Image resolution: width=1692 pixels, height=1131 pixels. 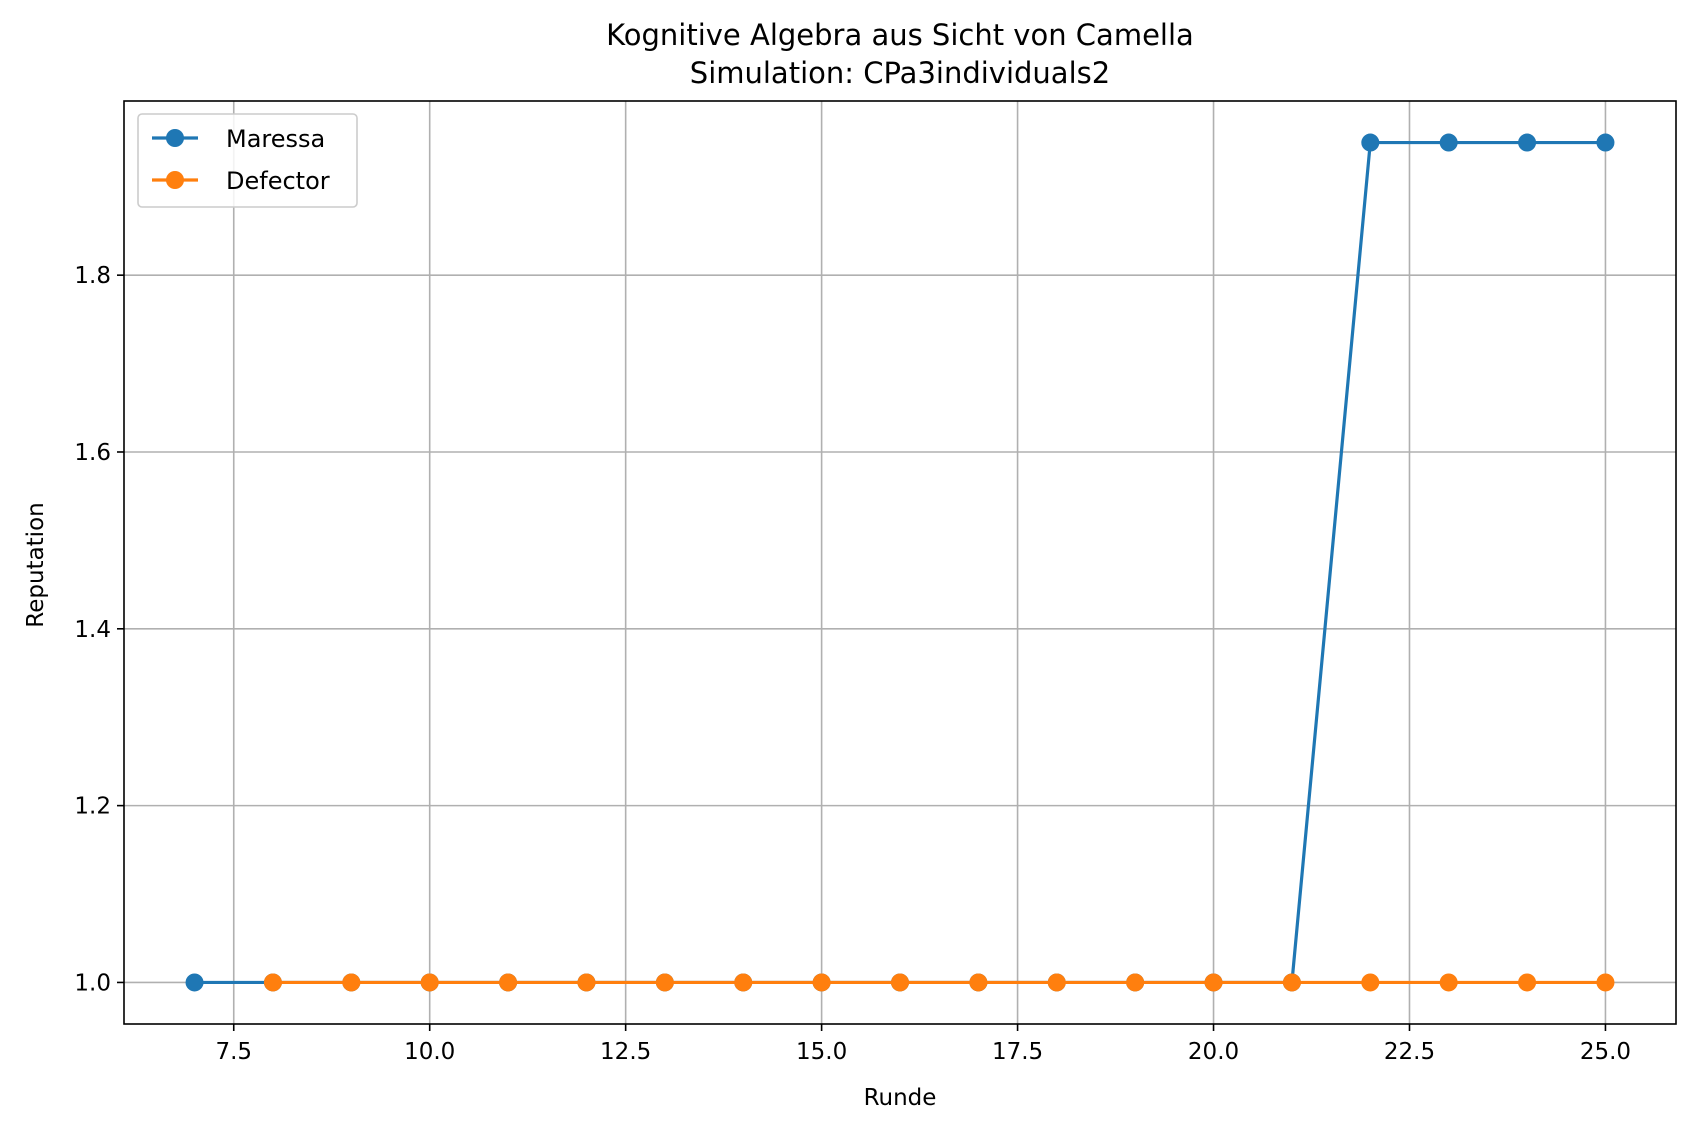 What do you see at coordinates (247, 160) in the screenshot?
I see `legend: Maressa Defector` at bounding box center [247, 160].